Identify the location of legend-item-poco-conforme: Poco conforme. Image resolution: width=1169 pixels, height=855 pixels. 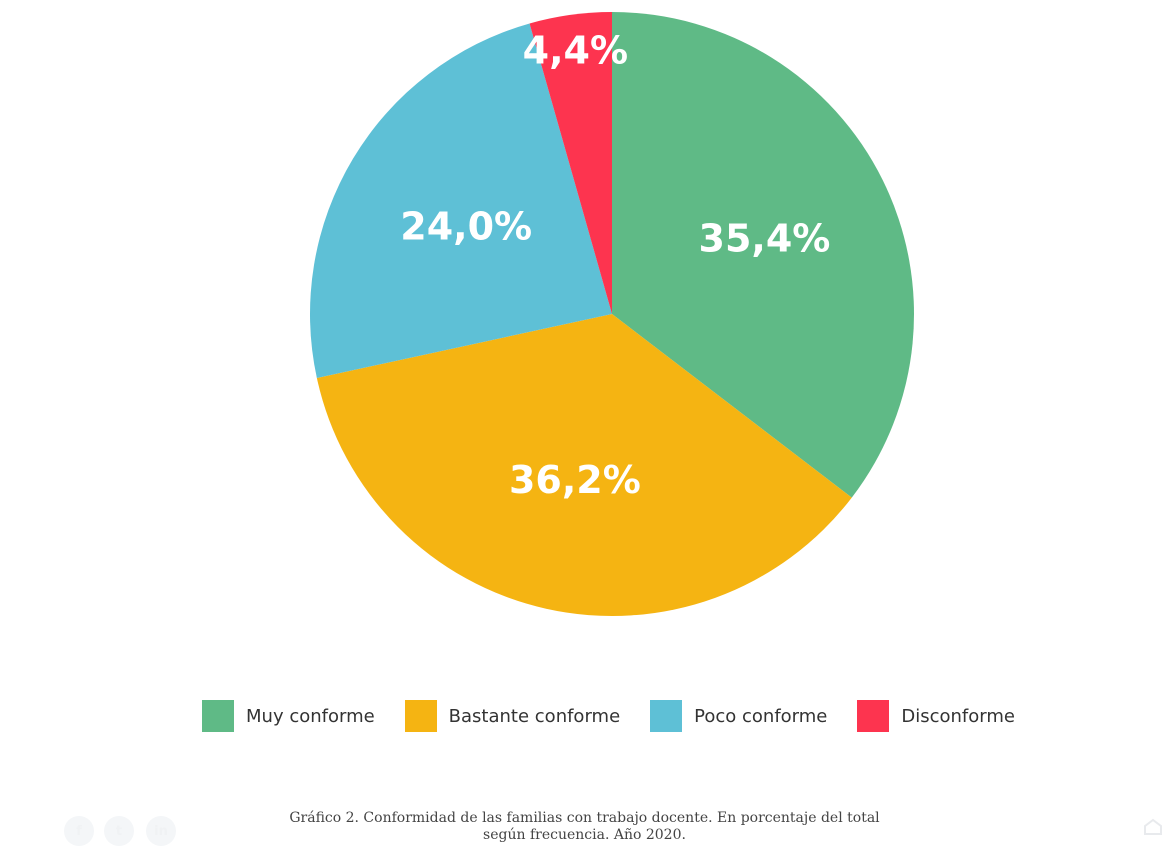
(738, 716).